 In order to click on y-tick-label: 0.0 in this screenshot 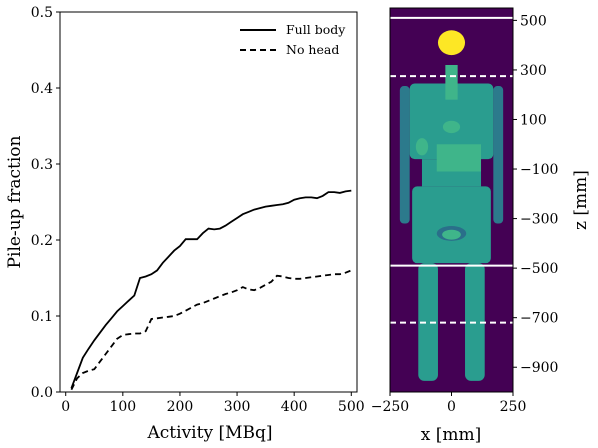, I will do `click(42, 393)`.